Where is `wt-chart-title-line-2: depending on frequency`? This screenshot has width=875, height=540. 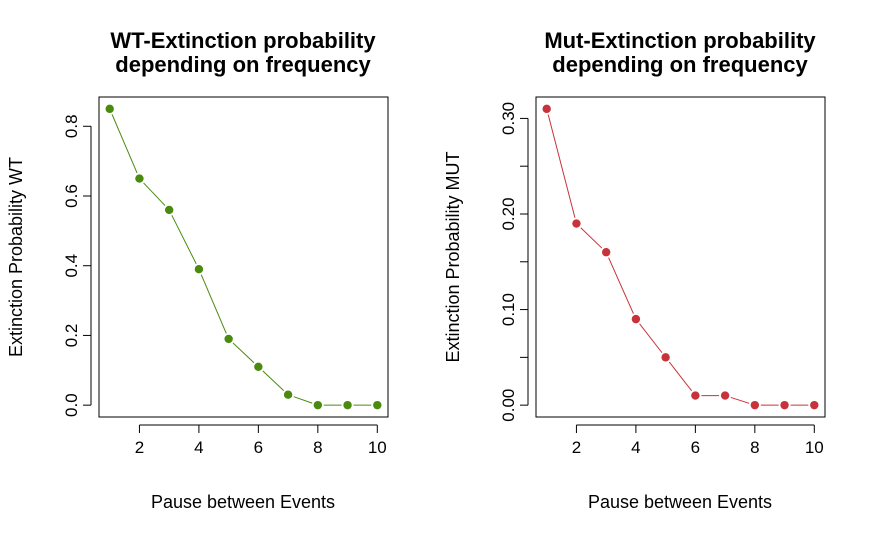 wt-chart-title-line-2: depending on frequency is located at coordinates (243, 64).